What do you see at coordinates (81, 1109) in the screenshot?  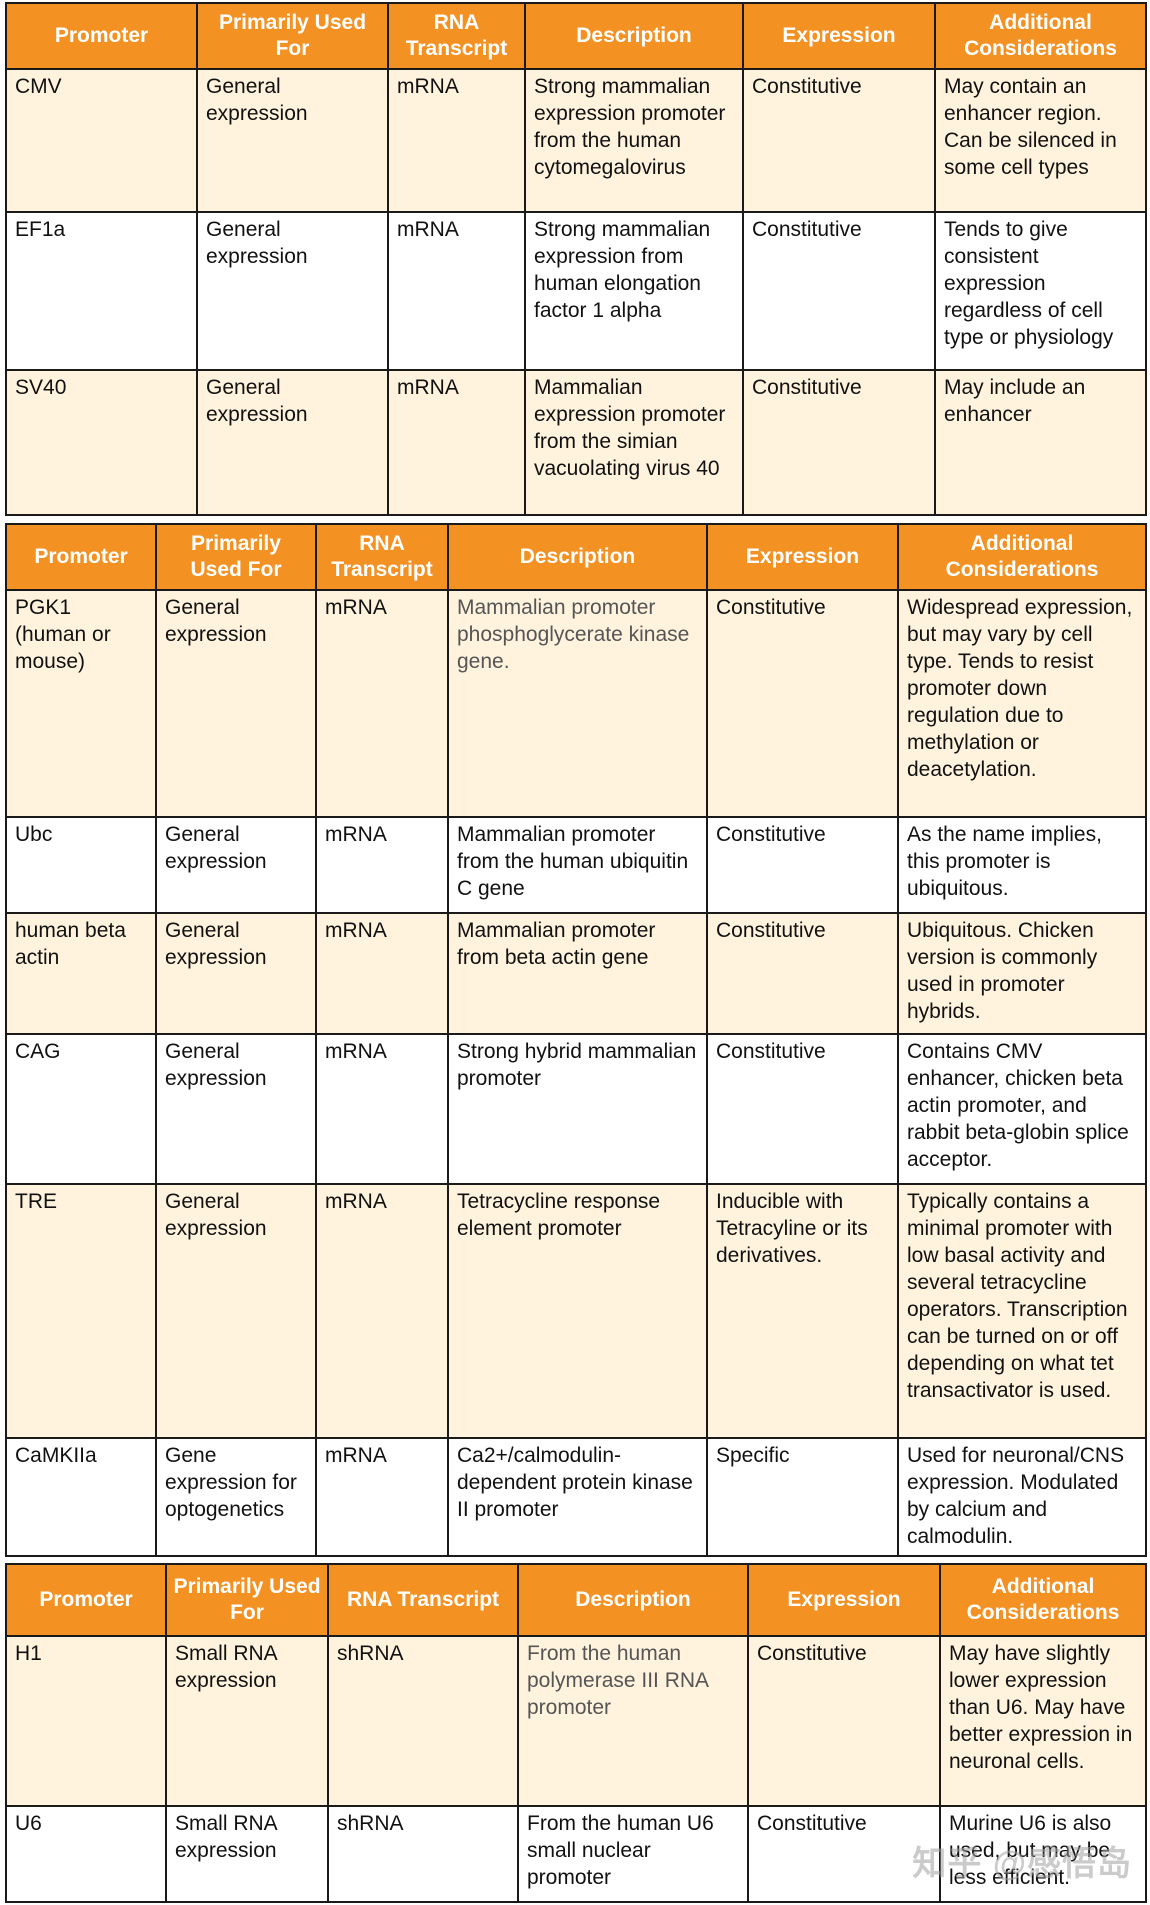 I see `cell-promoter: CAG` at bounding box center [81, 1109].